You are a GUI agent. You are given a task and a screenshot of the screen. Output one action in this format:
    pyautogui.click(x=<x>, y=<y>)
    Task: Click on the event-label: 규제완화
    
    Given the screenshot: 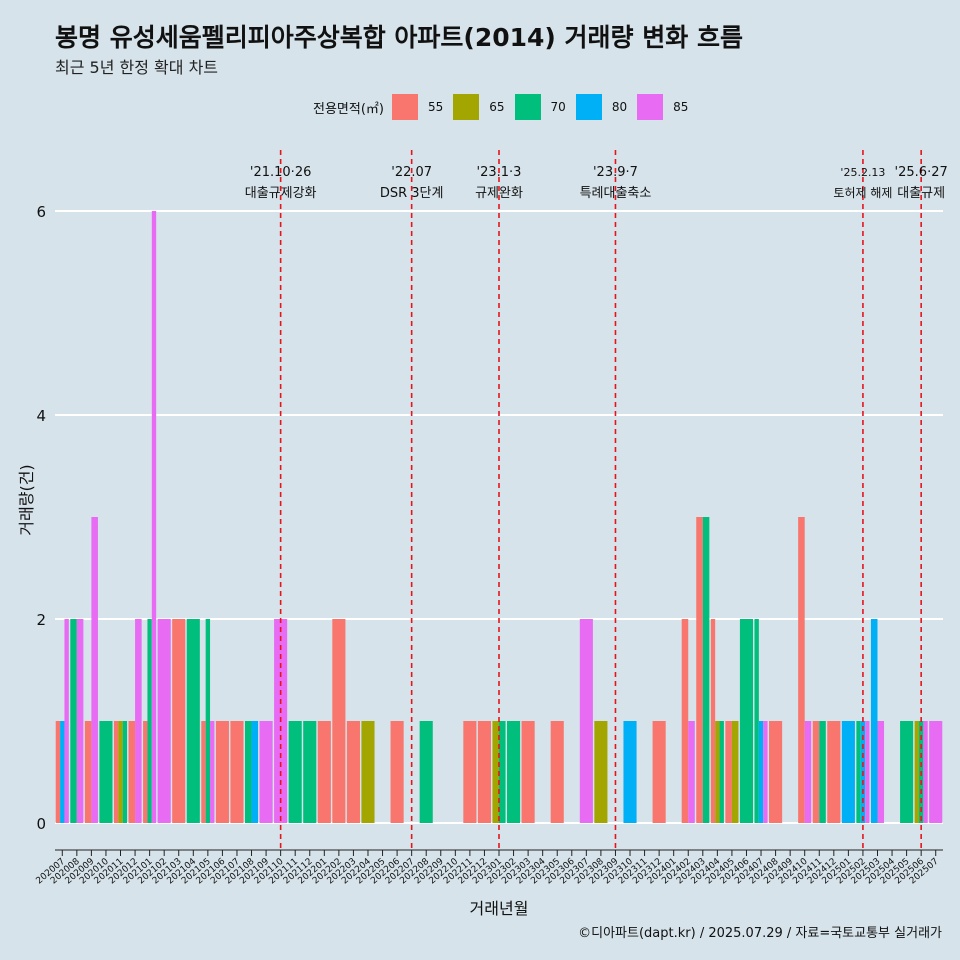 What is the action you would take?
    pyautogui.click(x=499, y=193)
    